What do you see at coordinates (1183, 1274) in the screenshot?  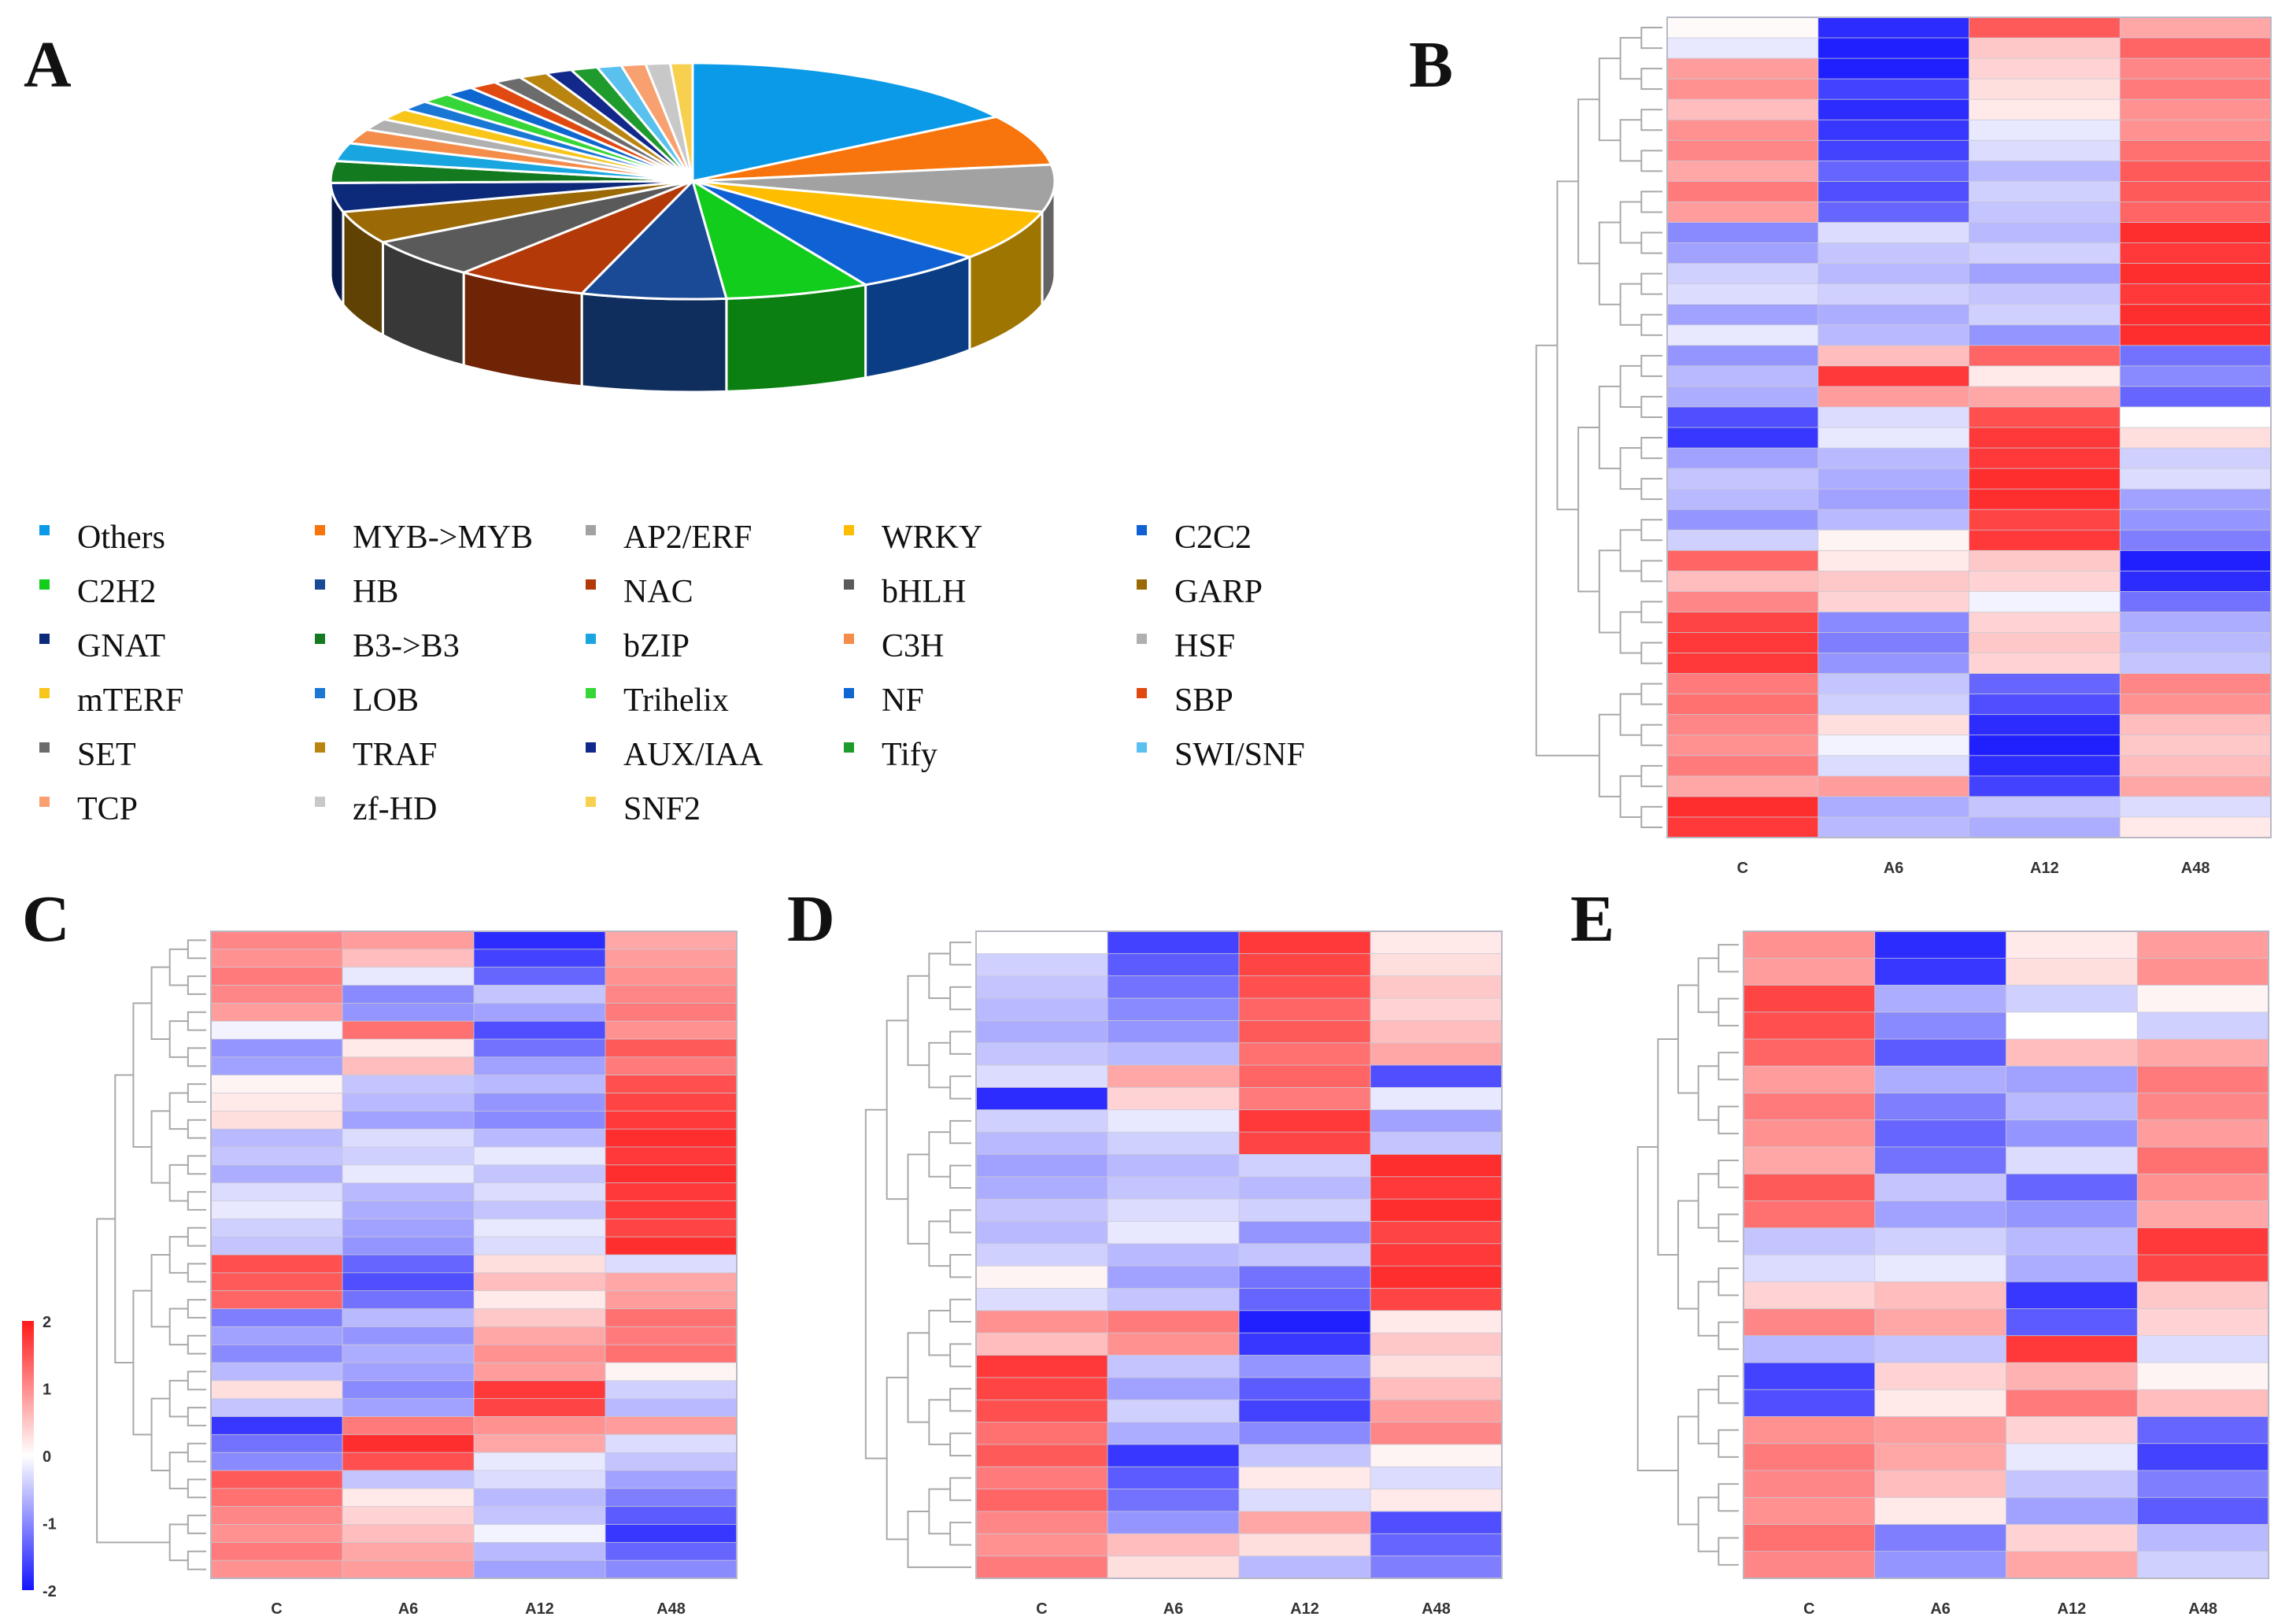 I see `heatmap-d: C A6 A12 A48` at bounding box center [1183, 1274].